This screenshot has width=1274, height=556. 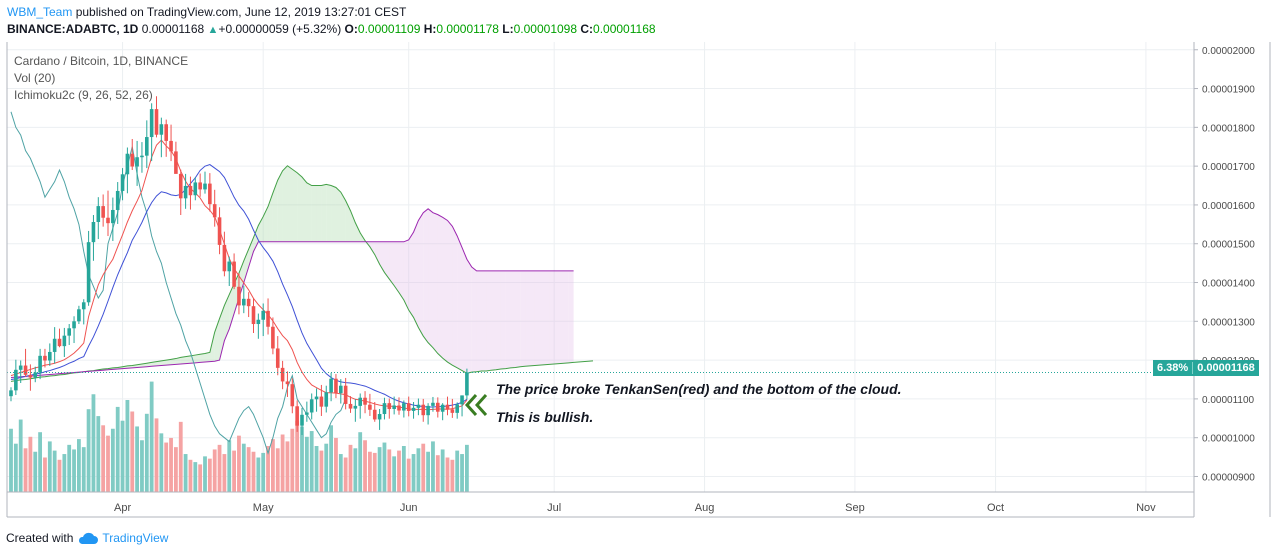 I want to click on close-value: 0.00001168, so click(x=624, y=29).